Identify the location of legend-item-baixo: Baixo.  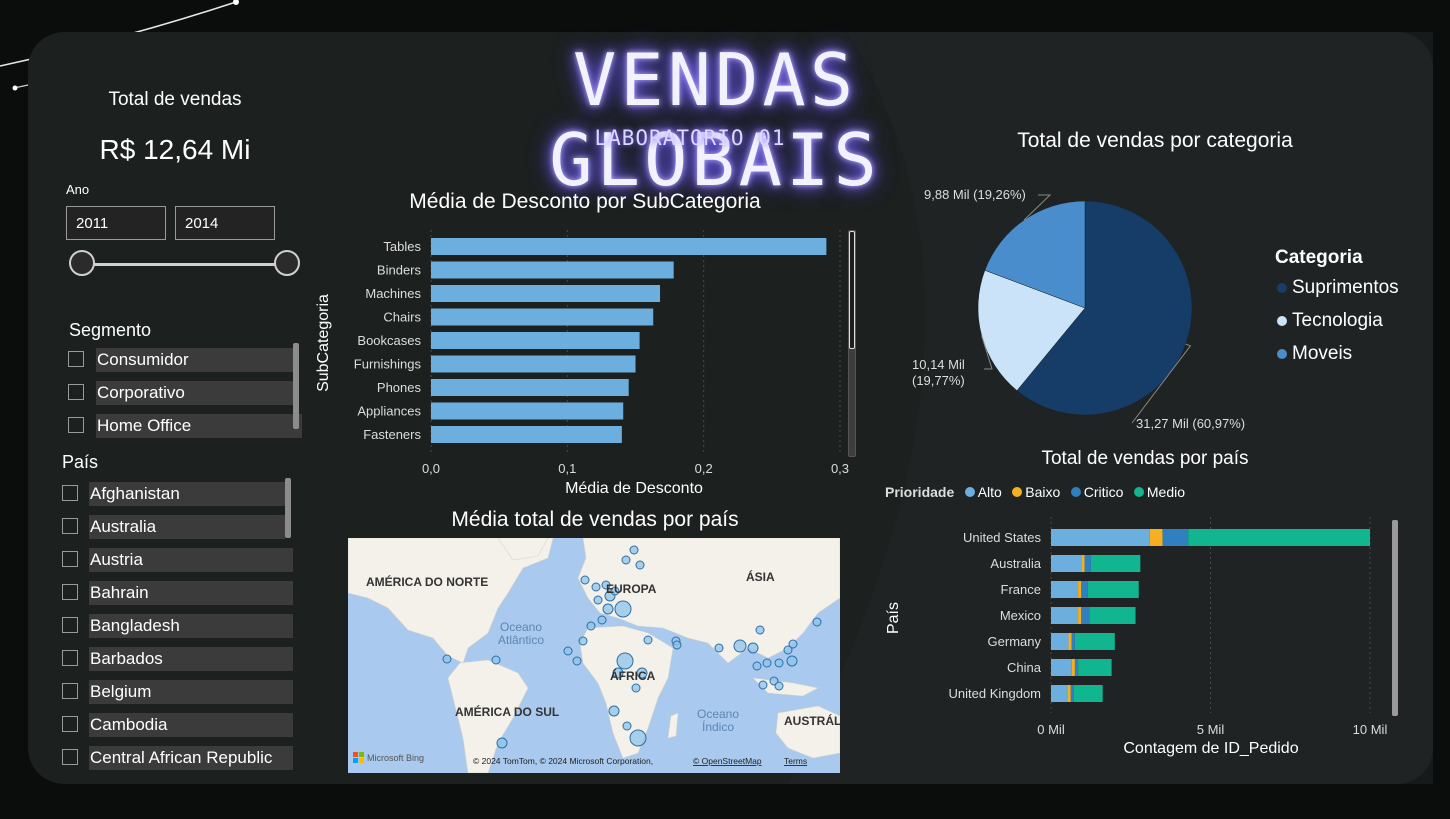
(1036, 492).